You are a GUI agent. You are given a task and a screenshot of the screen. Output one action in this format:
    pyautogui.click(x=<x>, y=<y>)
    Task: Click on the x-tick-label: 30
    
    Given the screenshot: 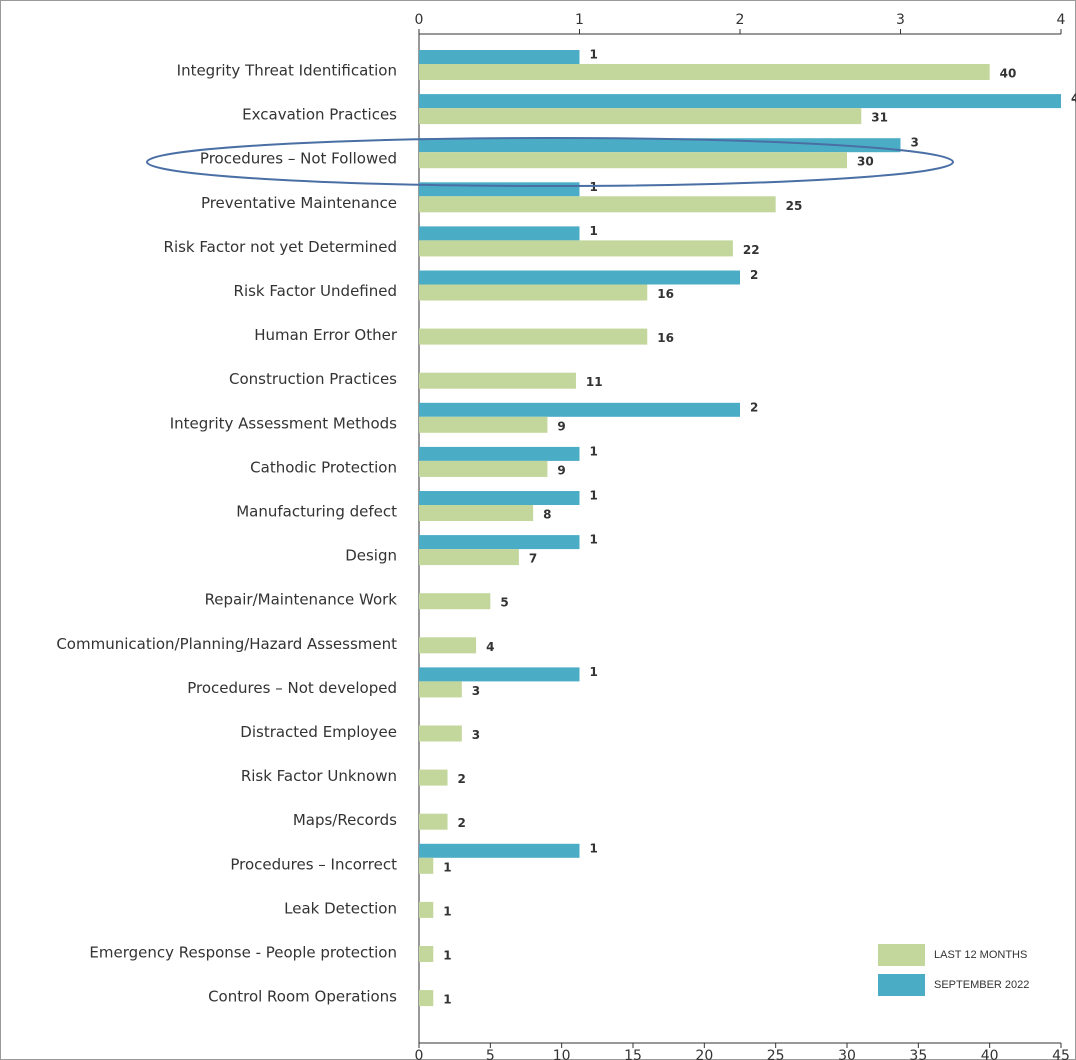 What is the action you would take?
    pyautogui.click(x=847, y=1054)
    